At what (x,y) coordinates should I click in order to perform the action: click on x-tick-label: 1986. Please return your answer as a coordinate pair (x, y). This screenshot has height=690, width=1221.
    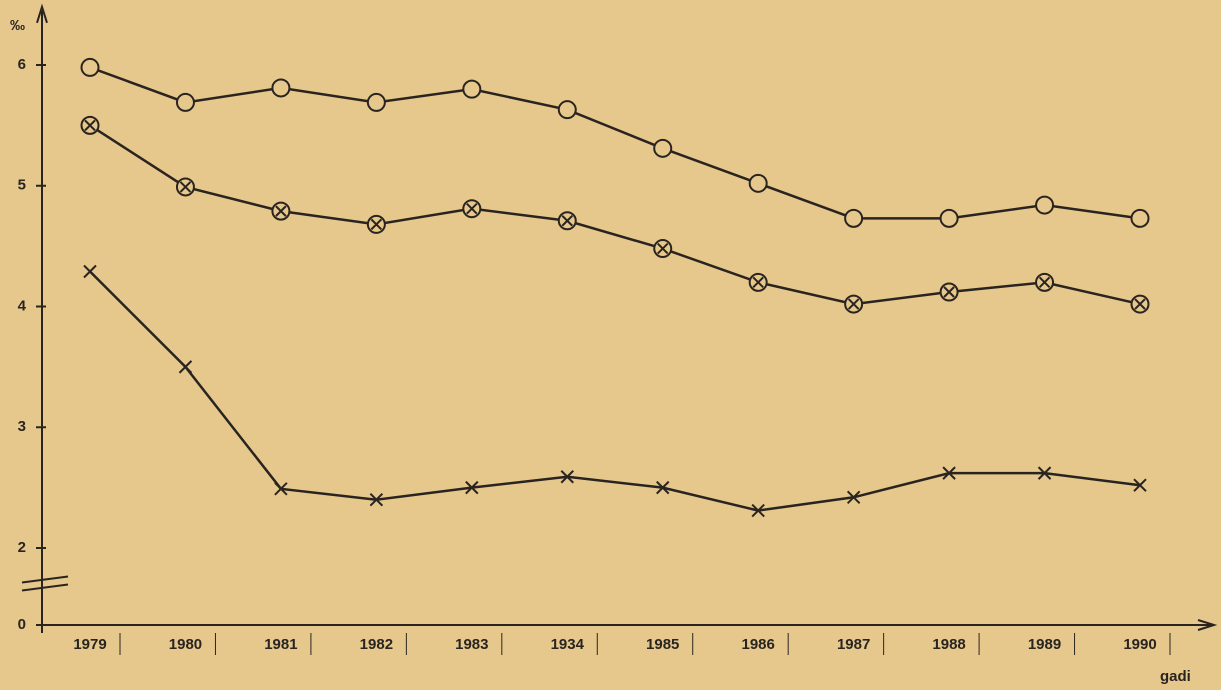
    Looking at the image, I should click on (757, 644).